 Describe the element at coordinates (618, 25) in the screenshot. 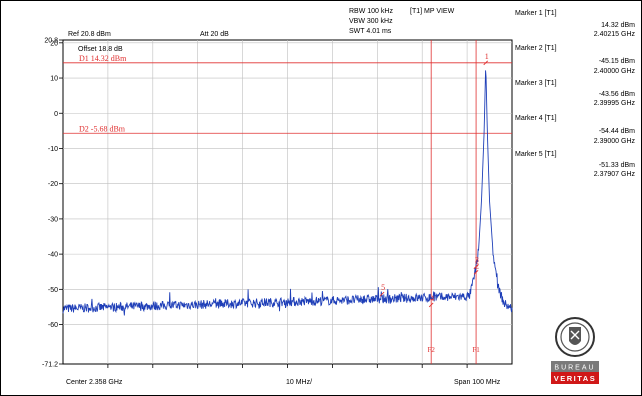

I see `marker-level: 14.32 dBm` at that location.